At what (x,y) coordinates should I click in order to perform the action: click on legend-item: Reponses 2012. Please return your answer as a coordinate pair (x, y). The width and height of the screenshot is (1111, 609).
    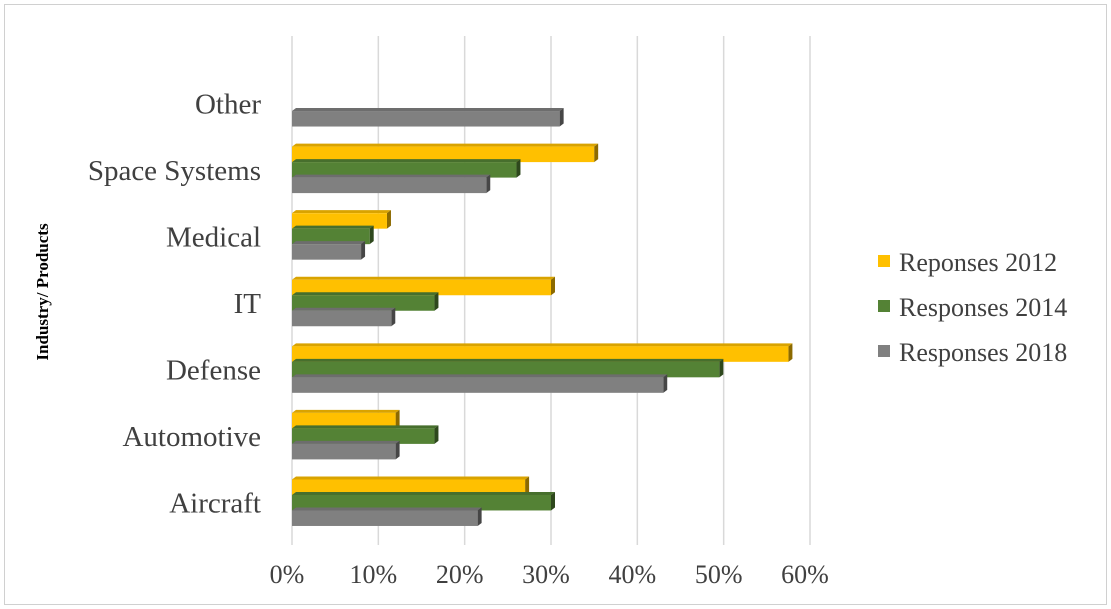
    Looking at the image, I should click on (967, 262).